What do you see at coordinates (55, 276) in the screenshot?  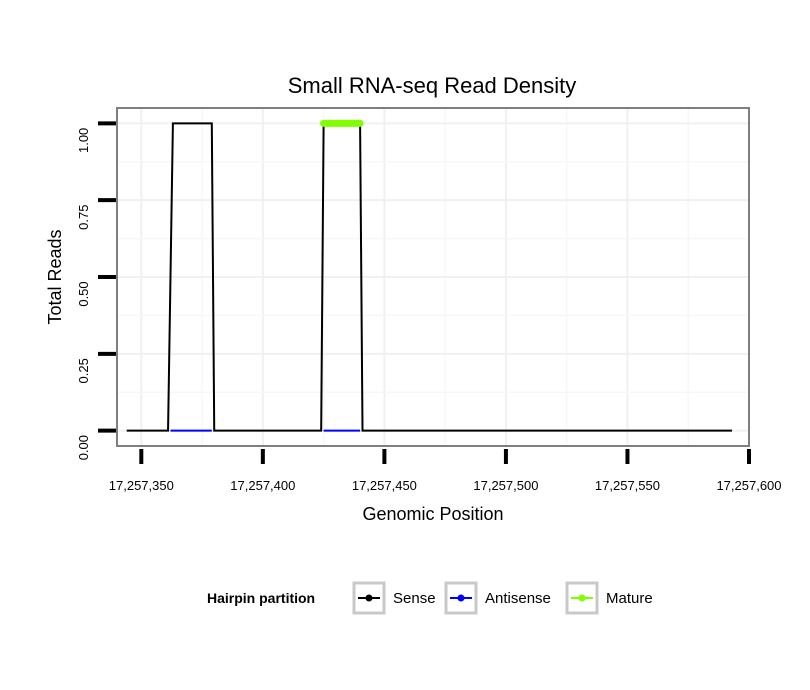 I see `y-axis-title: Total Reads` at bounding box center [55, 276].